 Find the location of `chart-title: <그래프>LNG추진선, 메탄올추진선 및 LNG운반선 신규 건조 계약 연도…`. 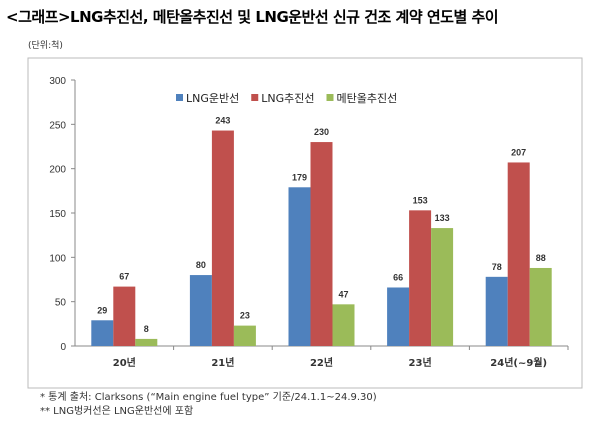

chart-title: <그래프>LNG추진선, 메탄올추진선 및 LNG운반선 신규 건조 계약 연도… is located at coordinates (252, 17).